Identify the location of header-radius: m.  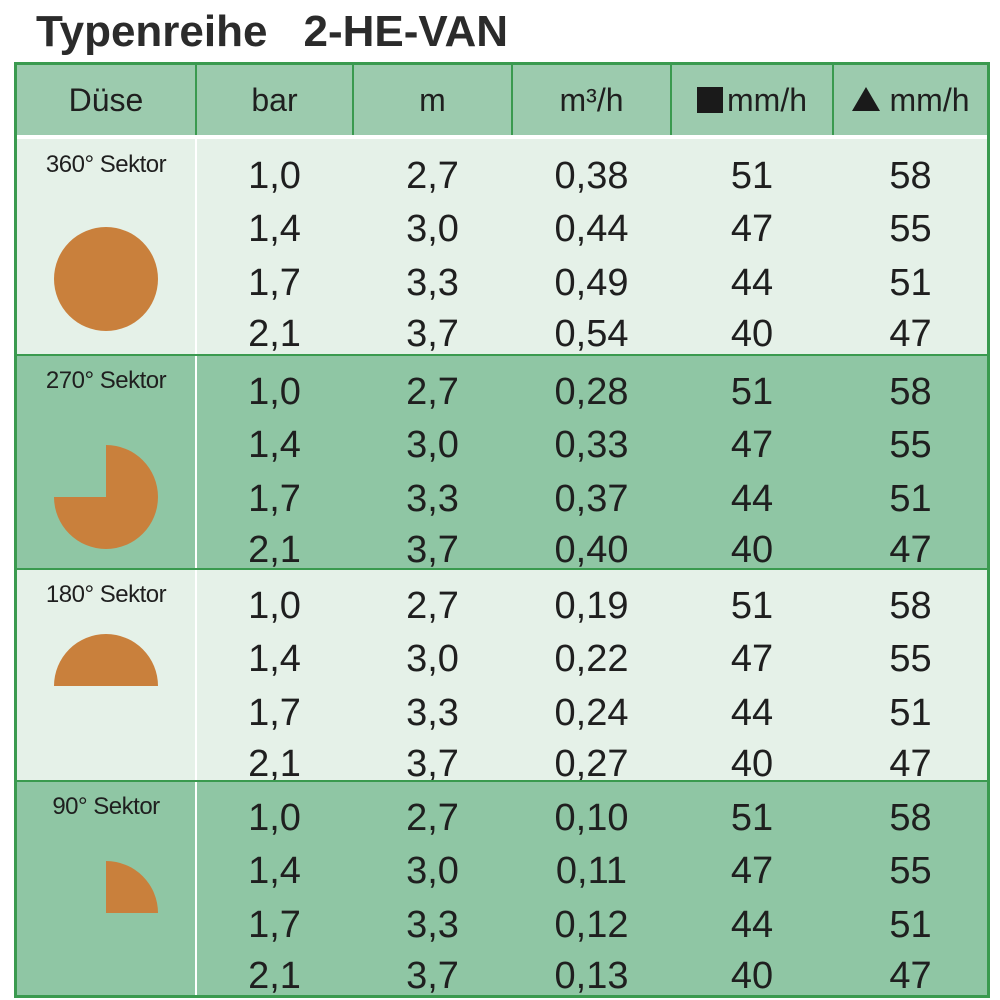
(432, 100).